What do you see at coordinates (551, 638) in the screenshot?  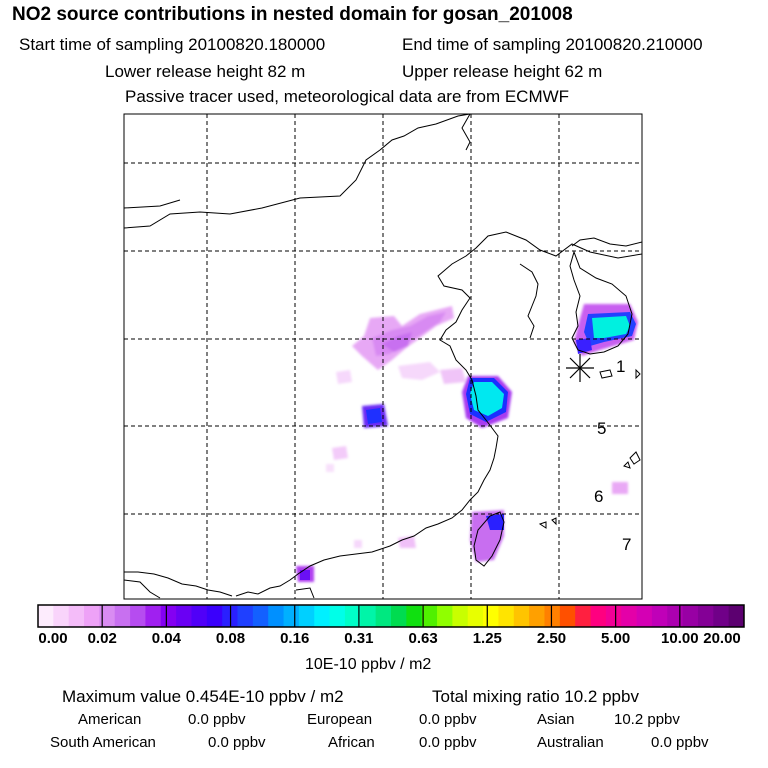 I see `colorbar-tick-label: 2.50` at bounding box center [551, 638].